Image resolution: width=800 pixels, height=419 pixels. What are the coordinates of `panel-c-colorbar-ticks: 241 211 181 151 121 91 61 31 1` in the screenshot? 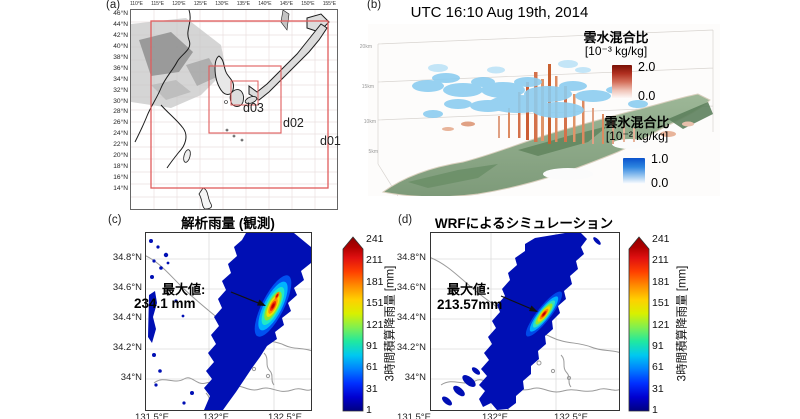 It's located at (378, 325).